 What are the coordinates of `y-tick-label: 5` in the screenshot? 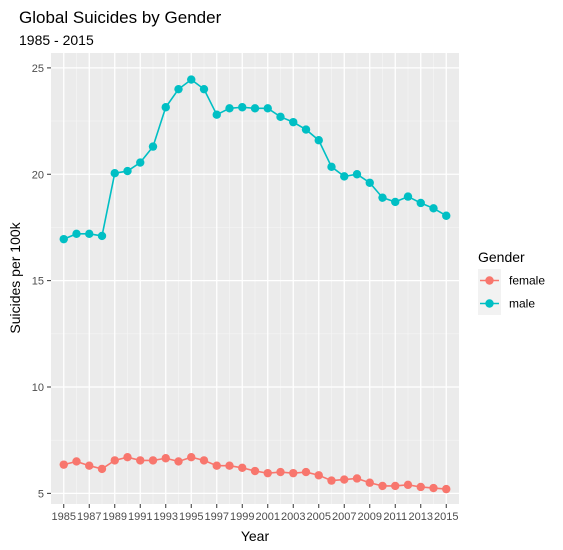 It's located at (41, 494).